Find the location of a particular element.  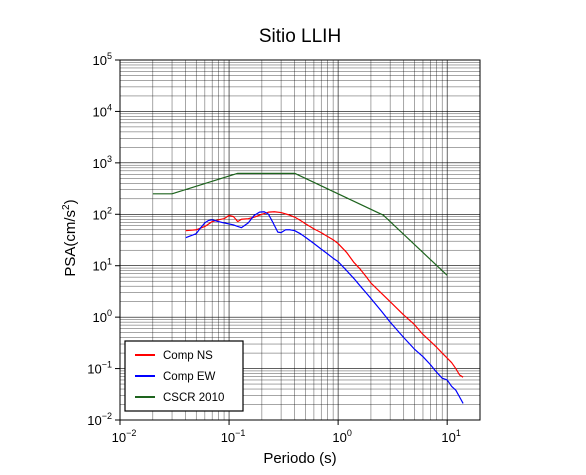

y-axis-label-close: ) is located at coordinates (70, 201).